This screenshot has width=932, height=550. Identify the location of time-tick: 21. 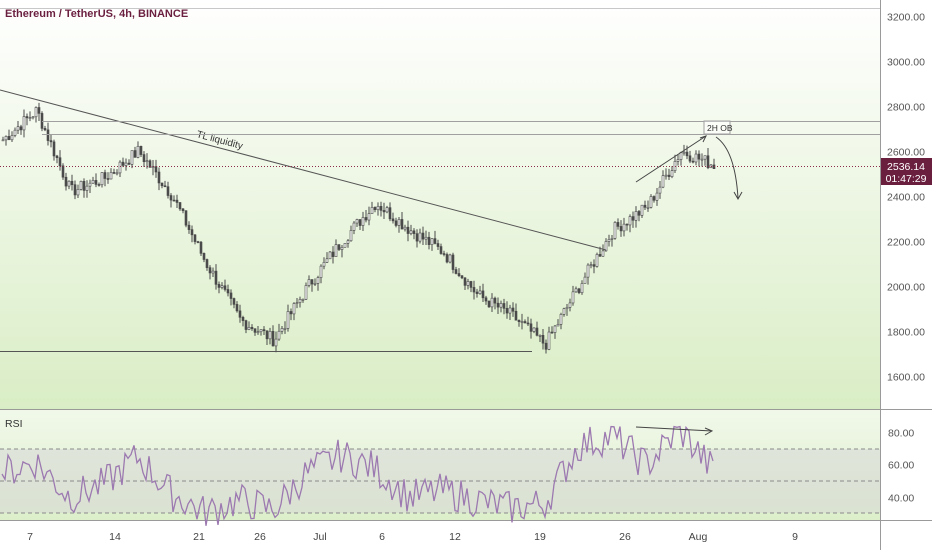
(199, 537).